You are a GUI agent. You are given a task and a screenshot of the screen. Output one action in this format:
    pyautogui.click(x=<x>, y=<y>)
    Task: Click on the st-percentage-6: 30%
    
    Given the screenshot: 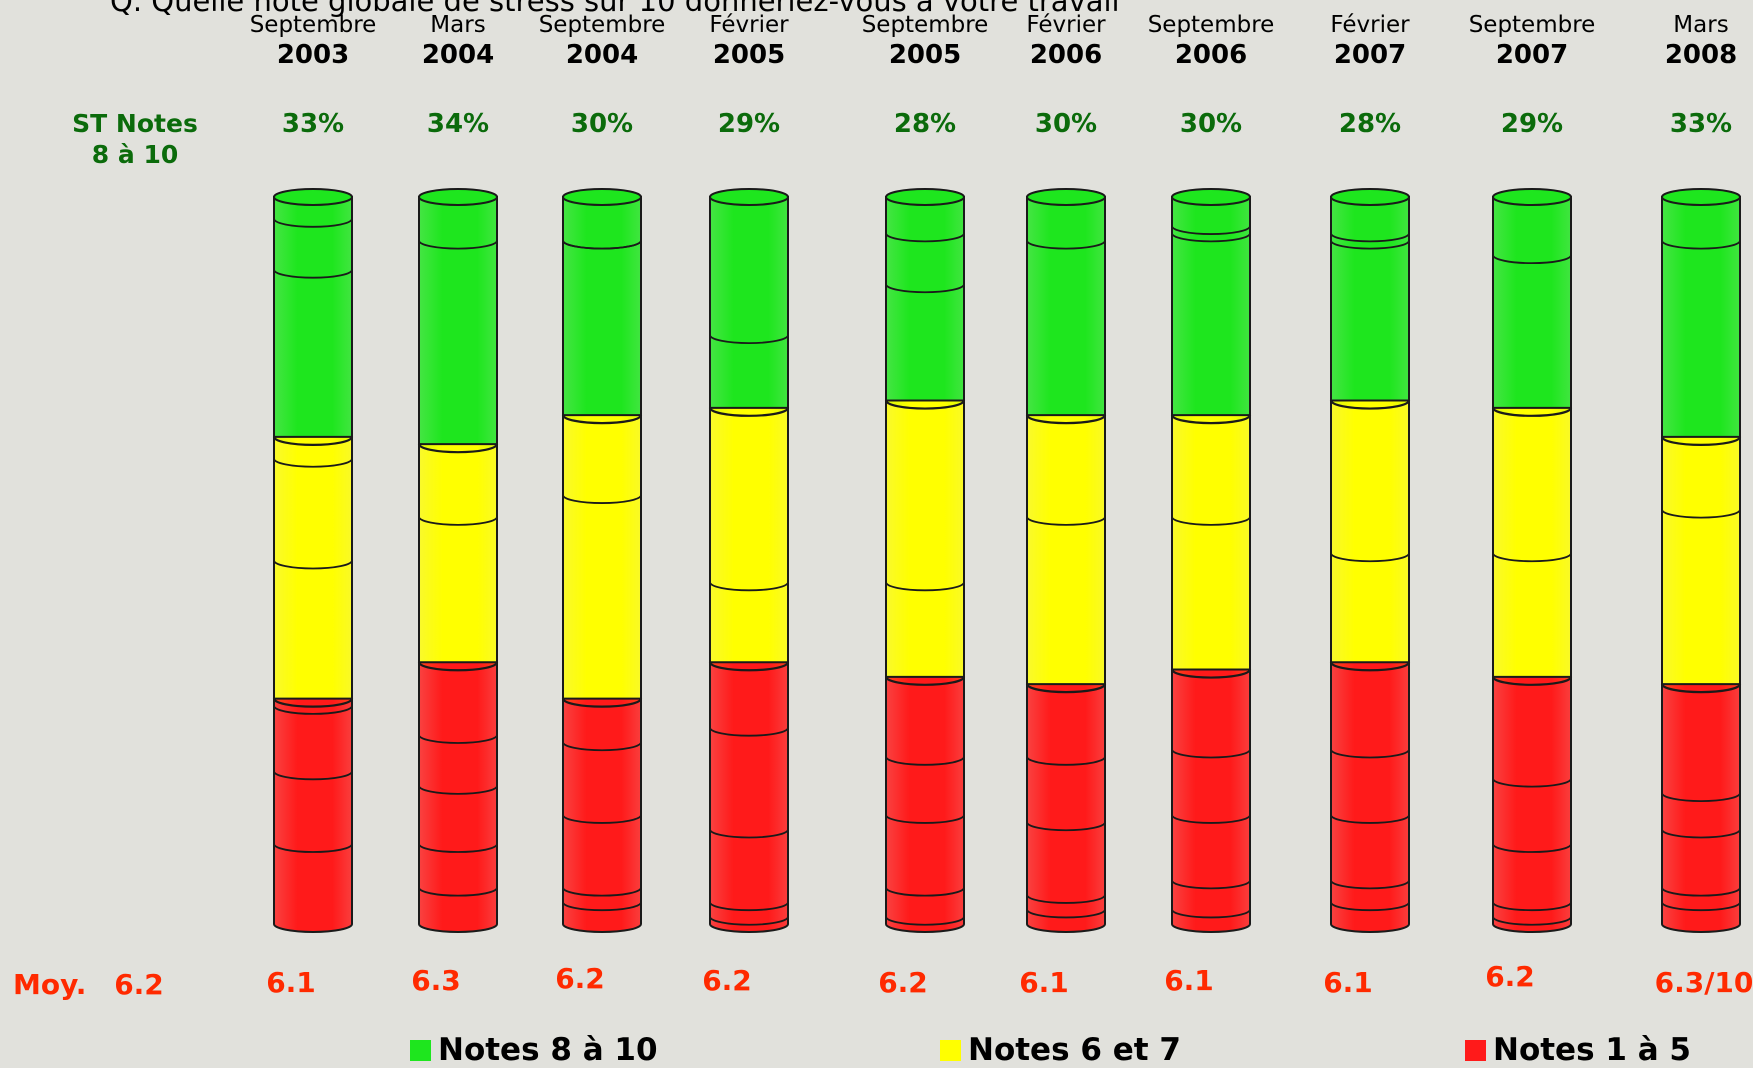 What is the action you would take?
    pyautogui.click(x=1211, y=124)
    